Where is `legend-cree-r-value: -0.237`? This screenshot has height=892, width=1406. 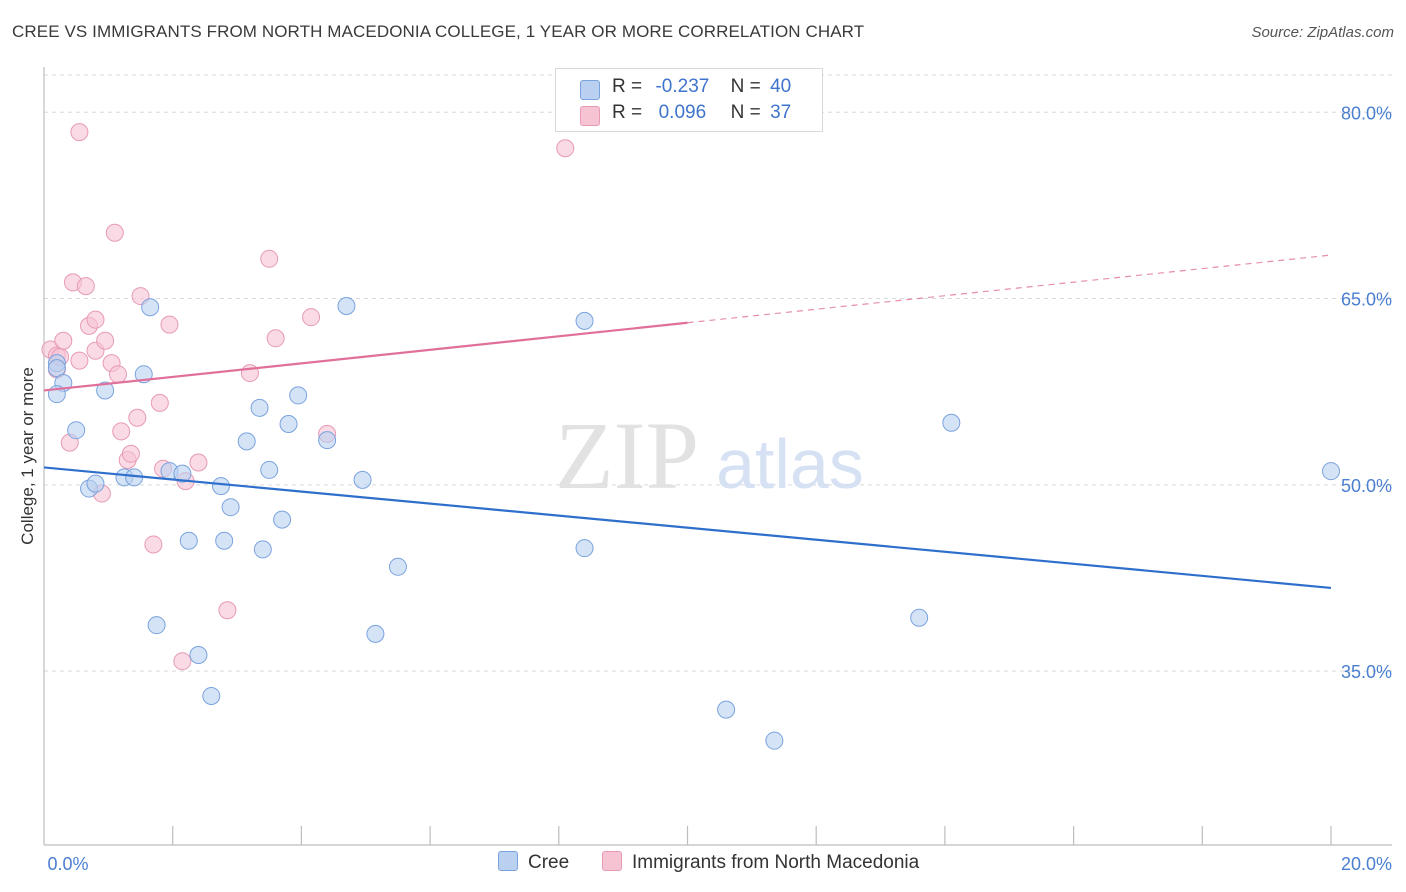 legend-cree-r-value: -0.237 is located at coordinates (682, 86).